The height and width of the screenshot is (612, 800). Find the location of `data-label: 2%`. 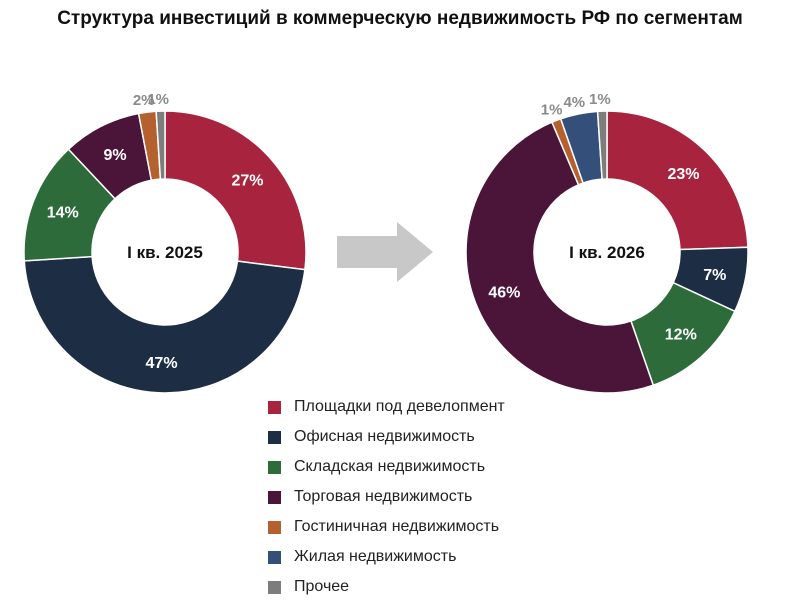

data-label: 2% is located at coordinates (144, 100).